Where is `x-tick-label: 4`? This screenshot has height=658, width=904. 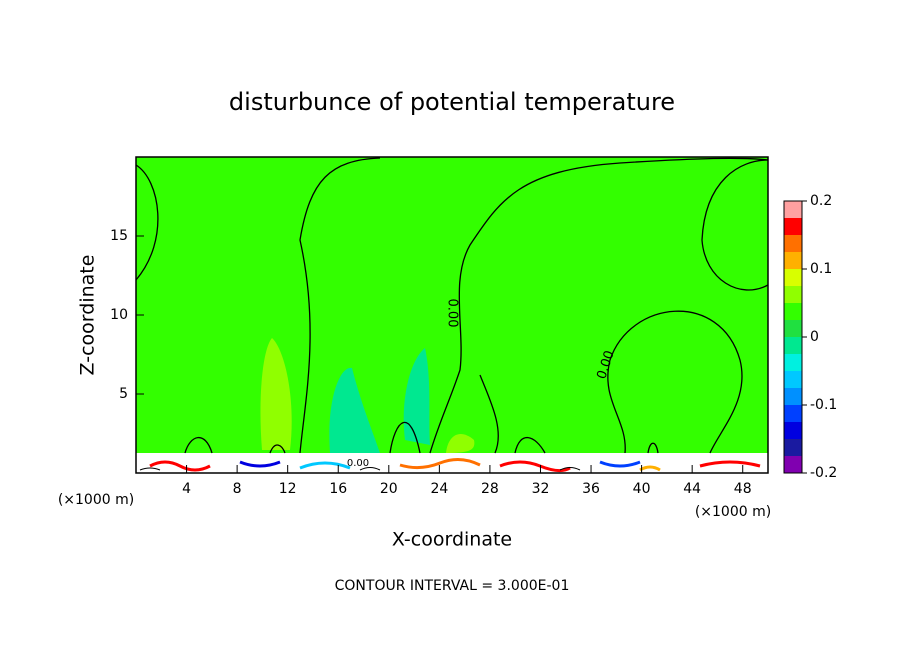
x-tick-label: 4 is located at coordinates (186, 489).